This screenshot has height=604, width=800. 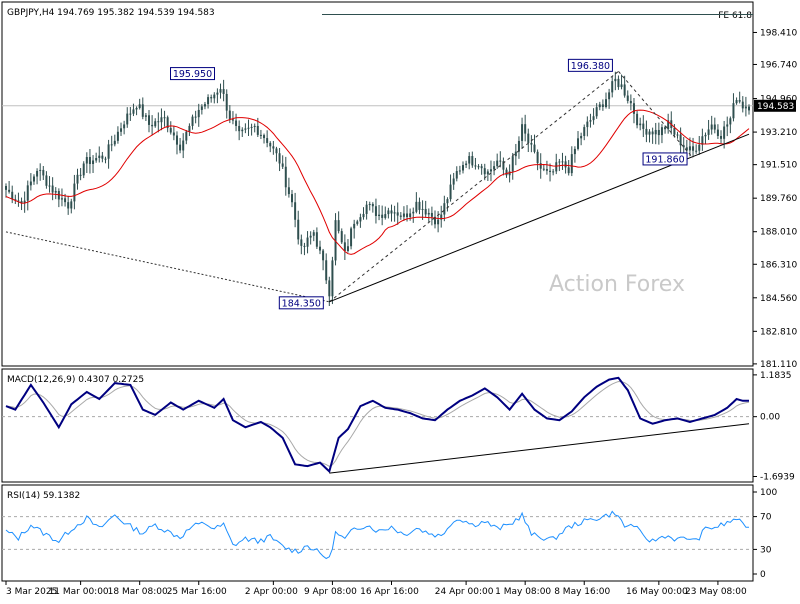 I want to click on price-annotation: 195.950, so click(x=193, y=74).